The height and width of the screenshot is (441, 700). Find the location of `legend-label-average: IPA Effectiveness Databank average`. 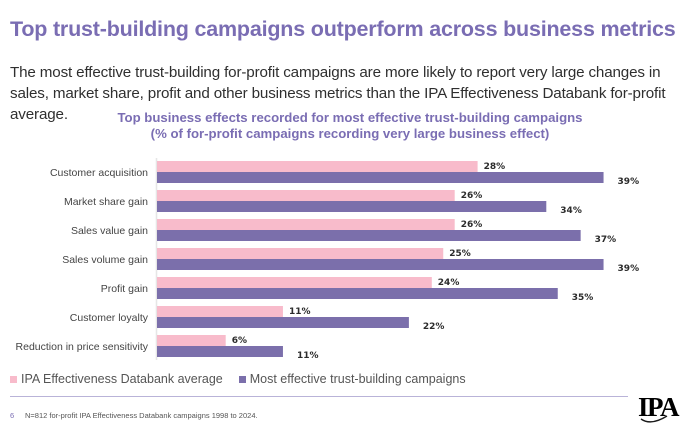

legend-label-average: IPA Effectiveness Databank average is located at coordinates (122, 379).